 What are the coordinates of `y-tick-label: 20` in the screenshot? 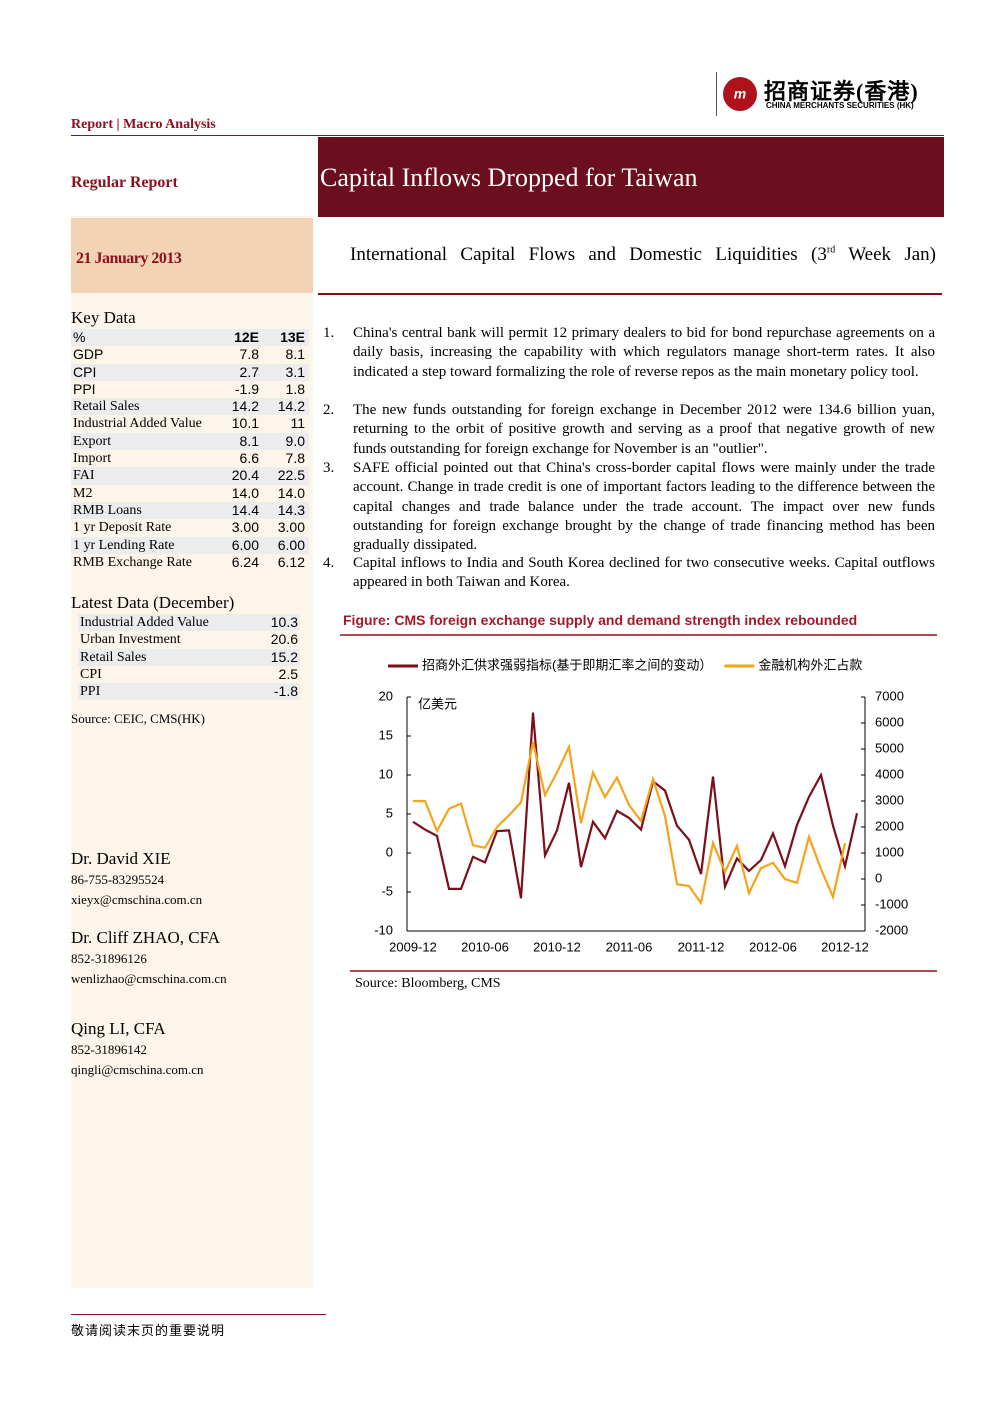 It's located at (386, 695).